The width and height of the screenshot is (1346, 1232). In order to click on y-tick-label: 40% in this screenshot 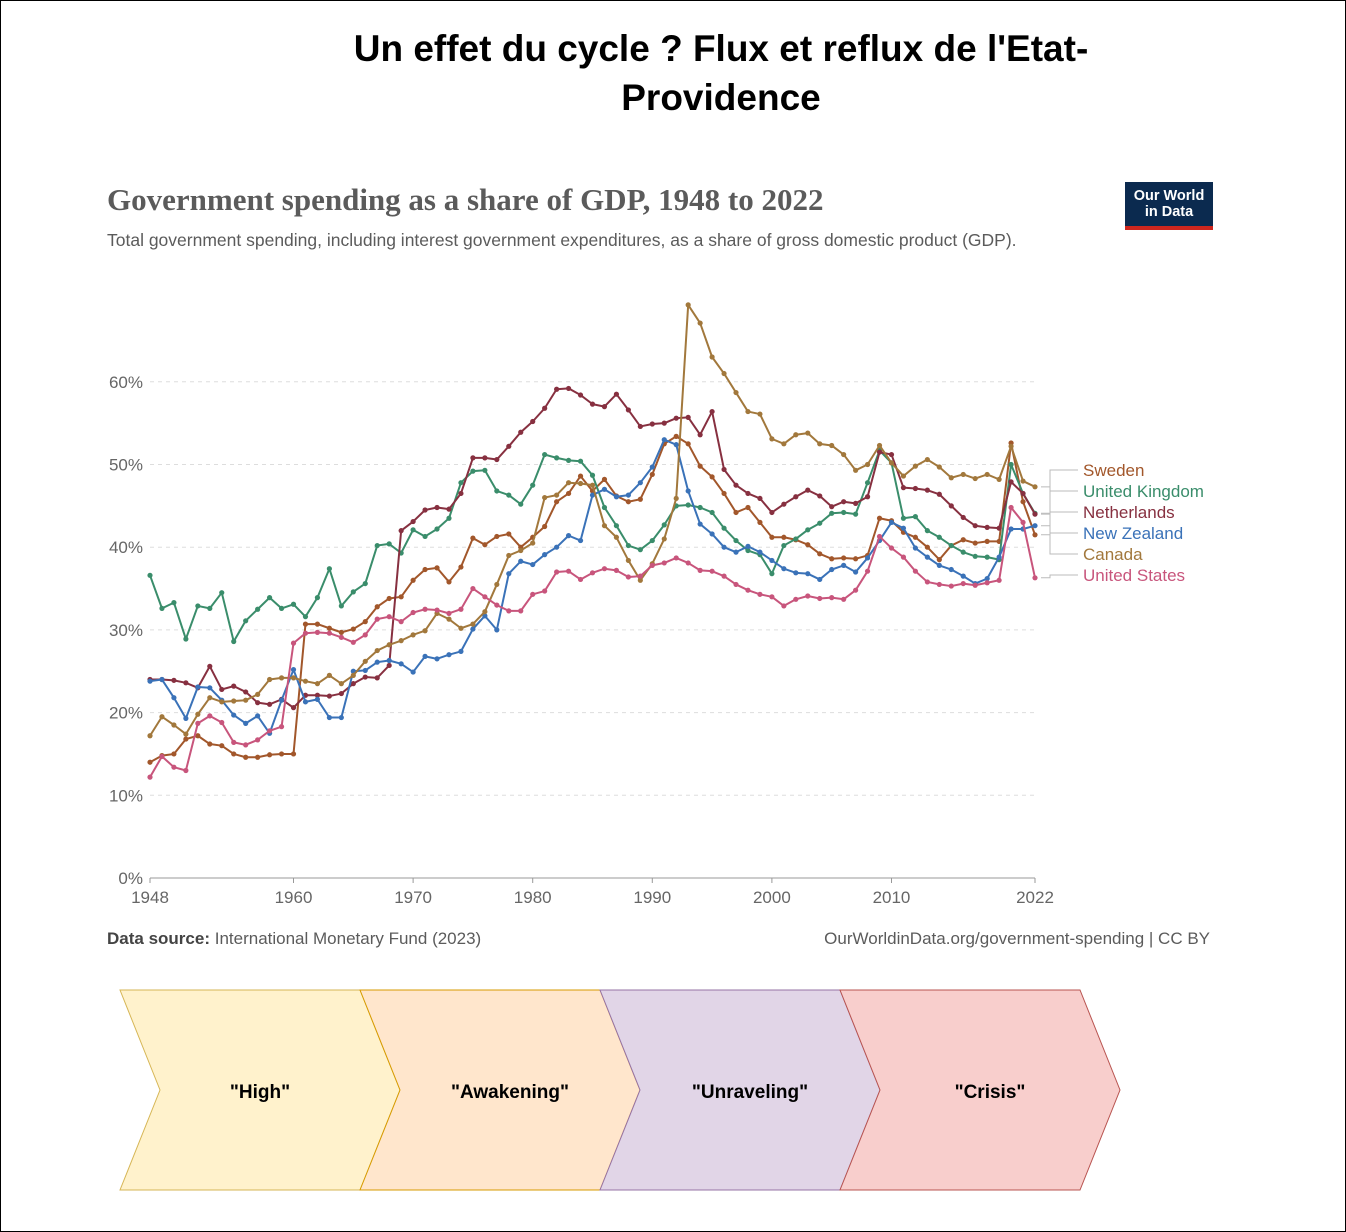, I will do `click(126, 547)`.